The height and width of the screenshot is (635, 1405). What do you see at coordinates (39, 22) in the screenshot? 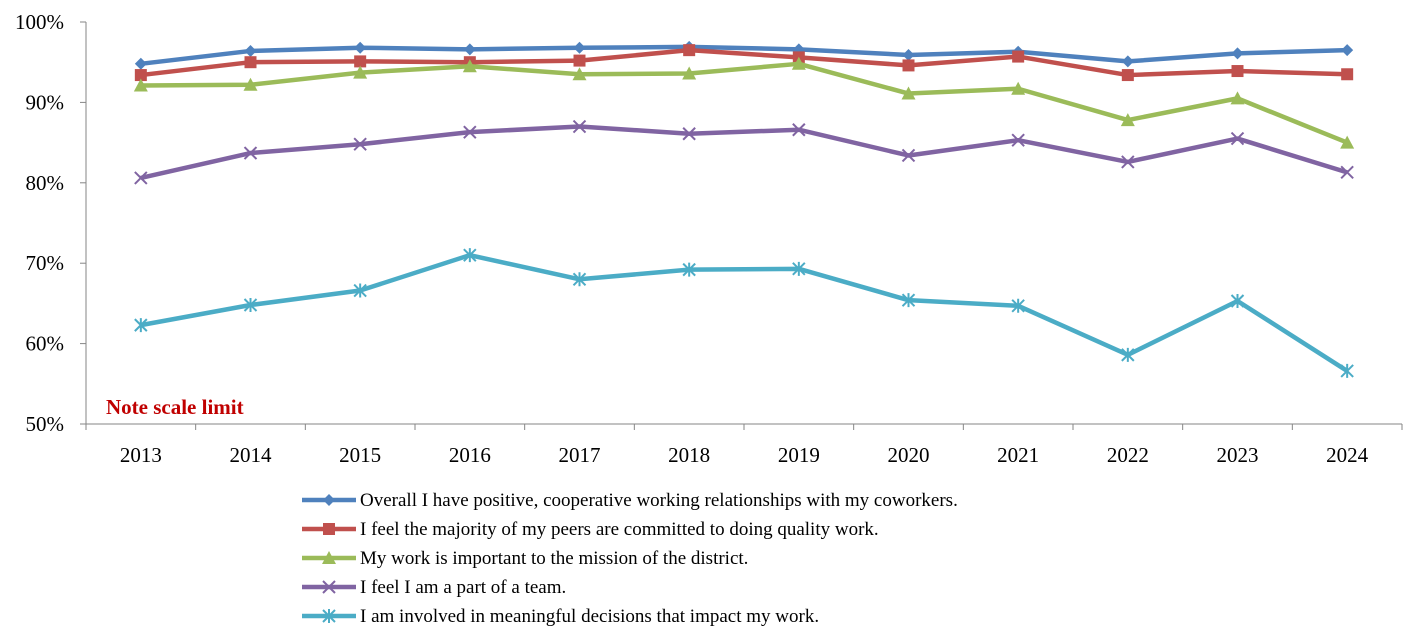
I see `y-tick-label: 100%` at bounding box center [39, 22].